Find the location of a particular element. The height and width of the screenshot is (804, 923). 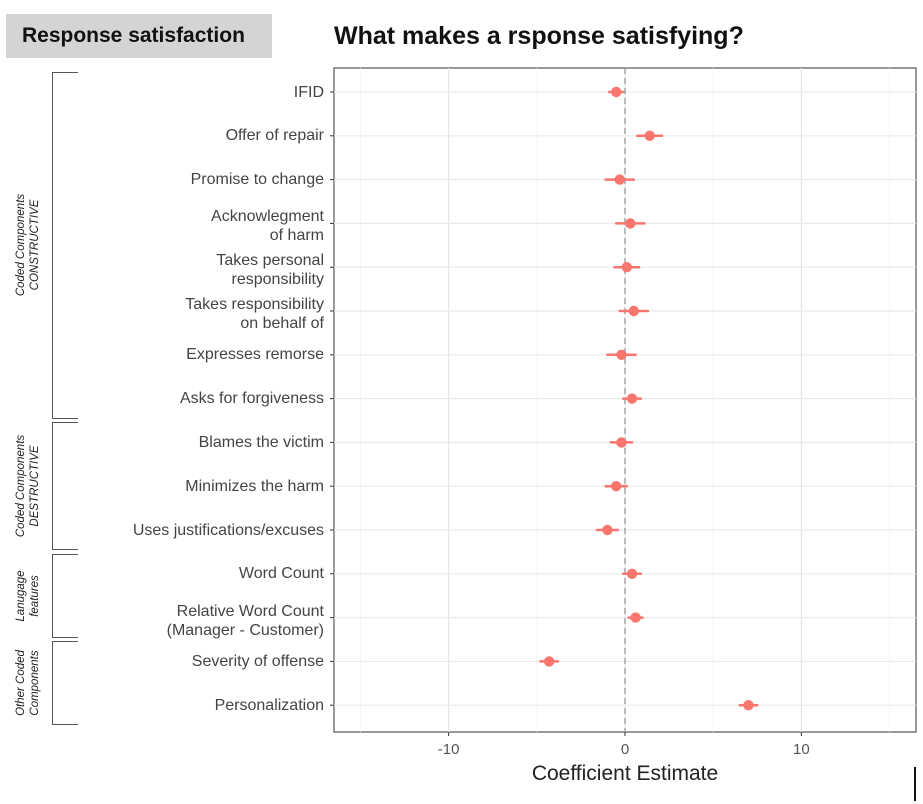

x-tick-label: 0 is located at coordinates (625, 749).